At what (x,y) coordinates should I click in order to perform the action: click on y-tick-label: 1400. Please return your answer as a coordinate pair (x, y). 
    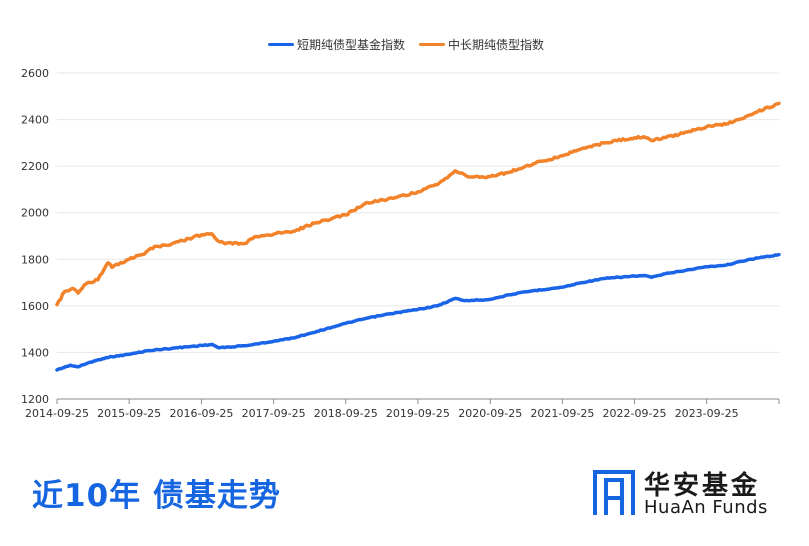
    Looking at the image, I should click on (35, 352).